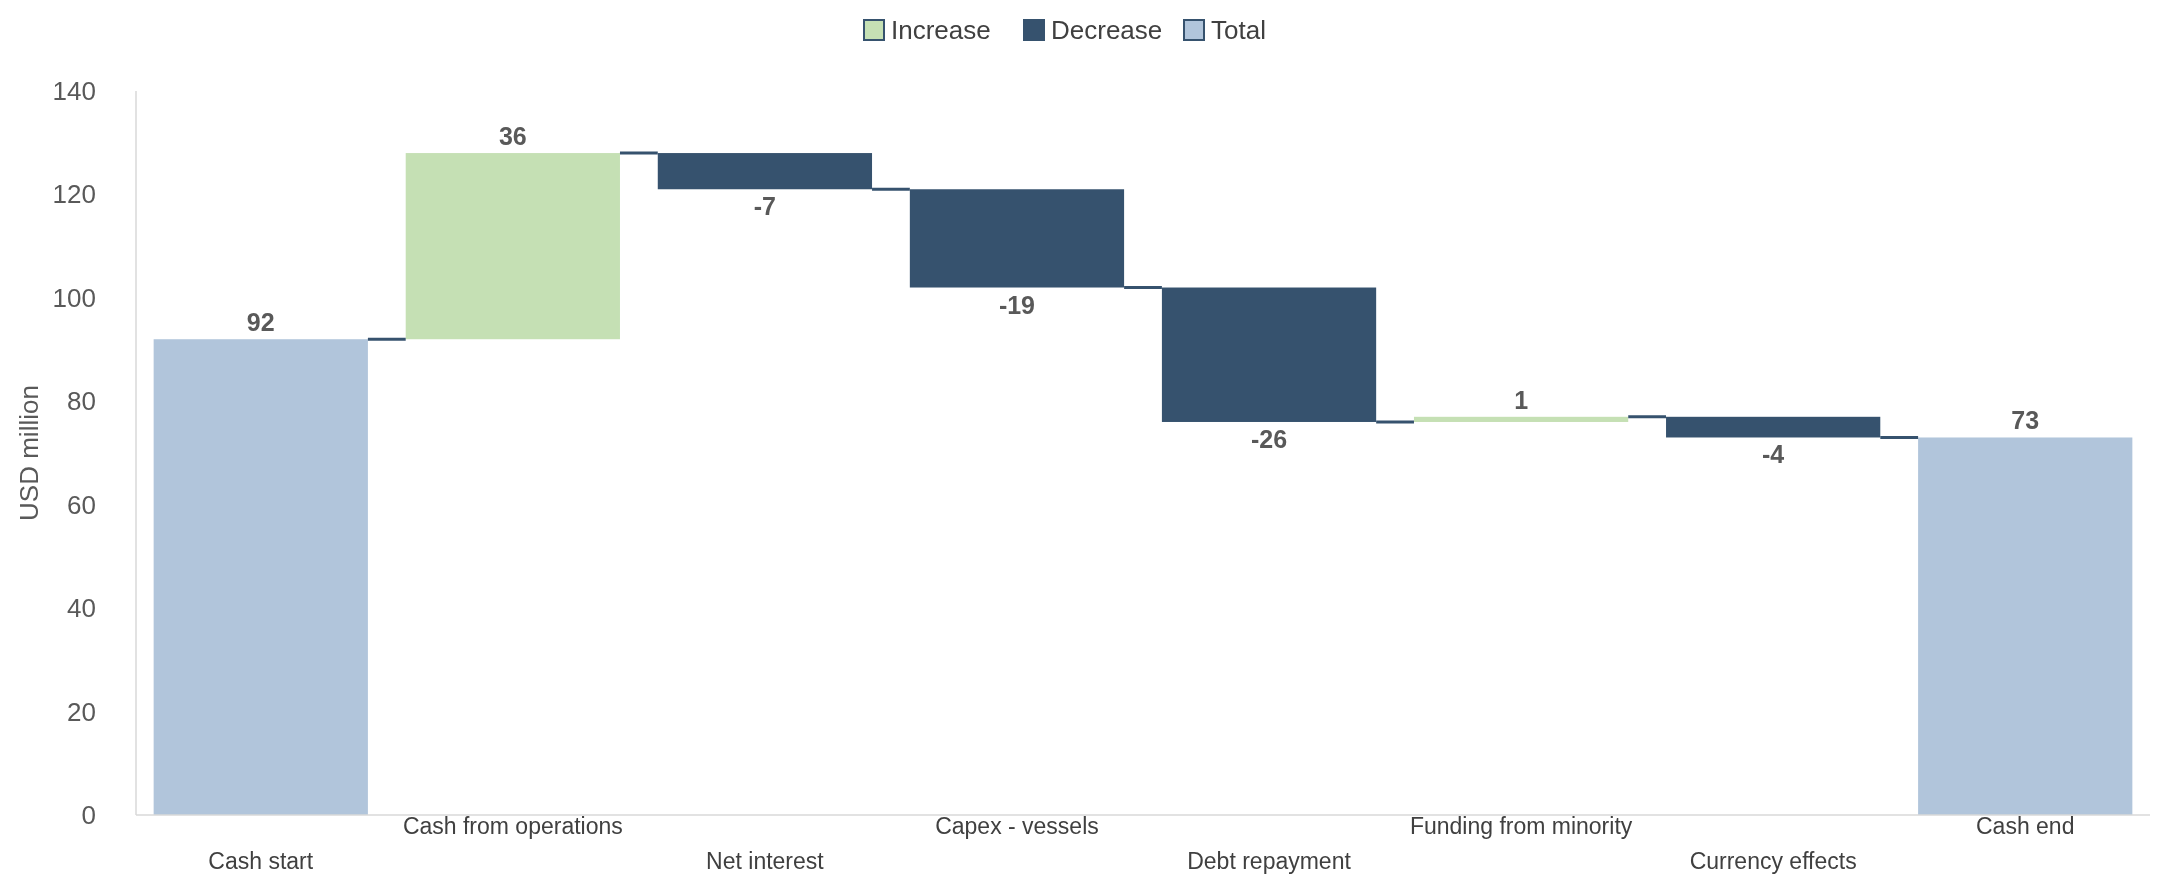 The width and height of the screenshot is (2174, 890). What do you see at coordinates (1269, 438) in the screenshot?
I see `data-label: -26` at bounding box center [1269, 438].